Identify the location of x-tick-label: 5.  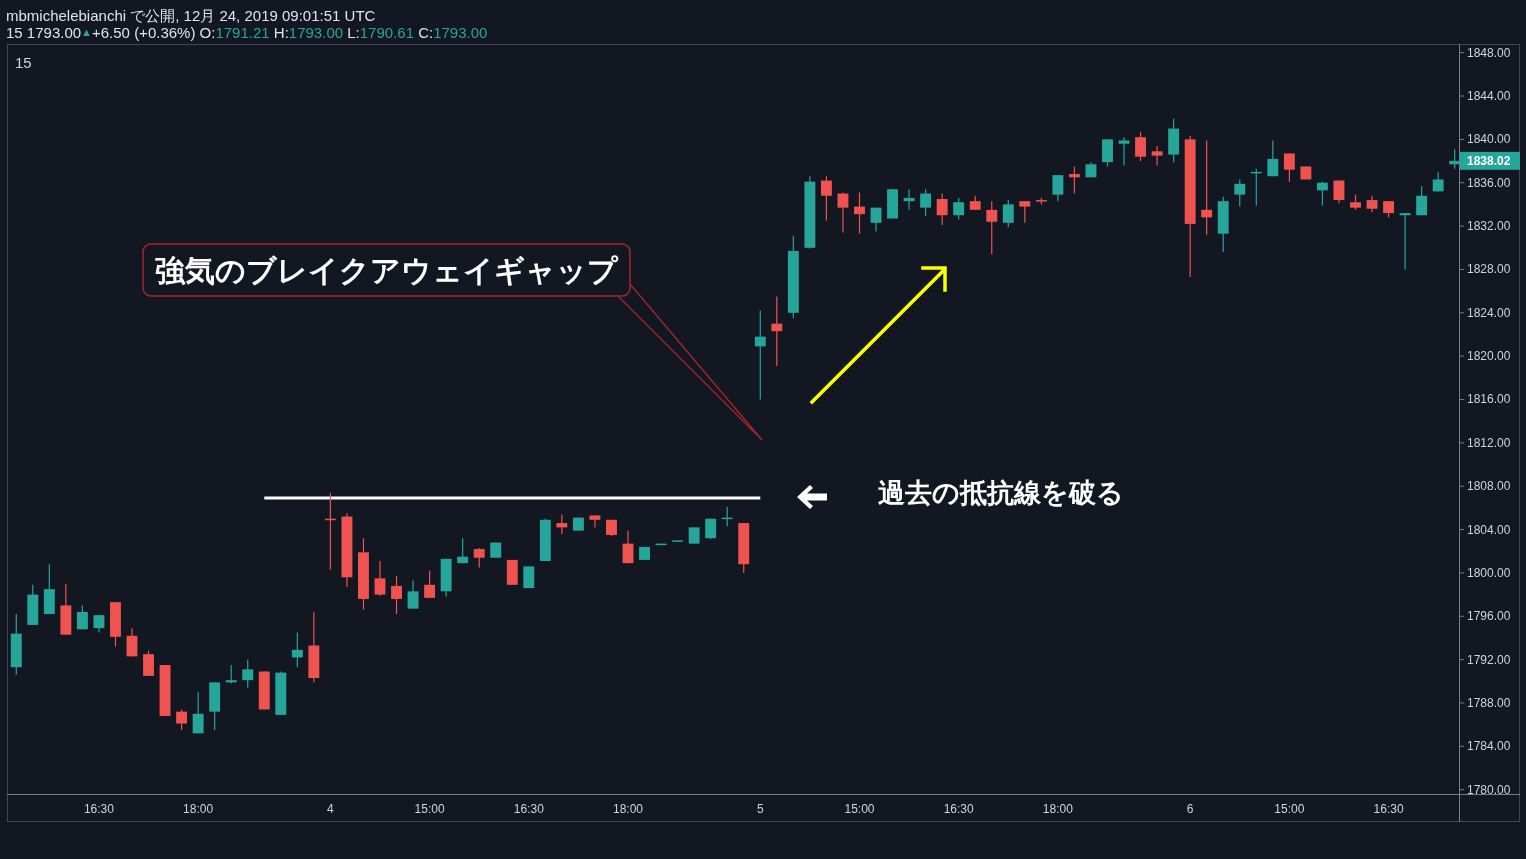
(760, 809).